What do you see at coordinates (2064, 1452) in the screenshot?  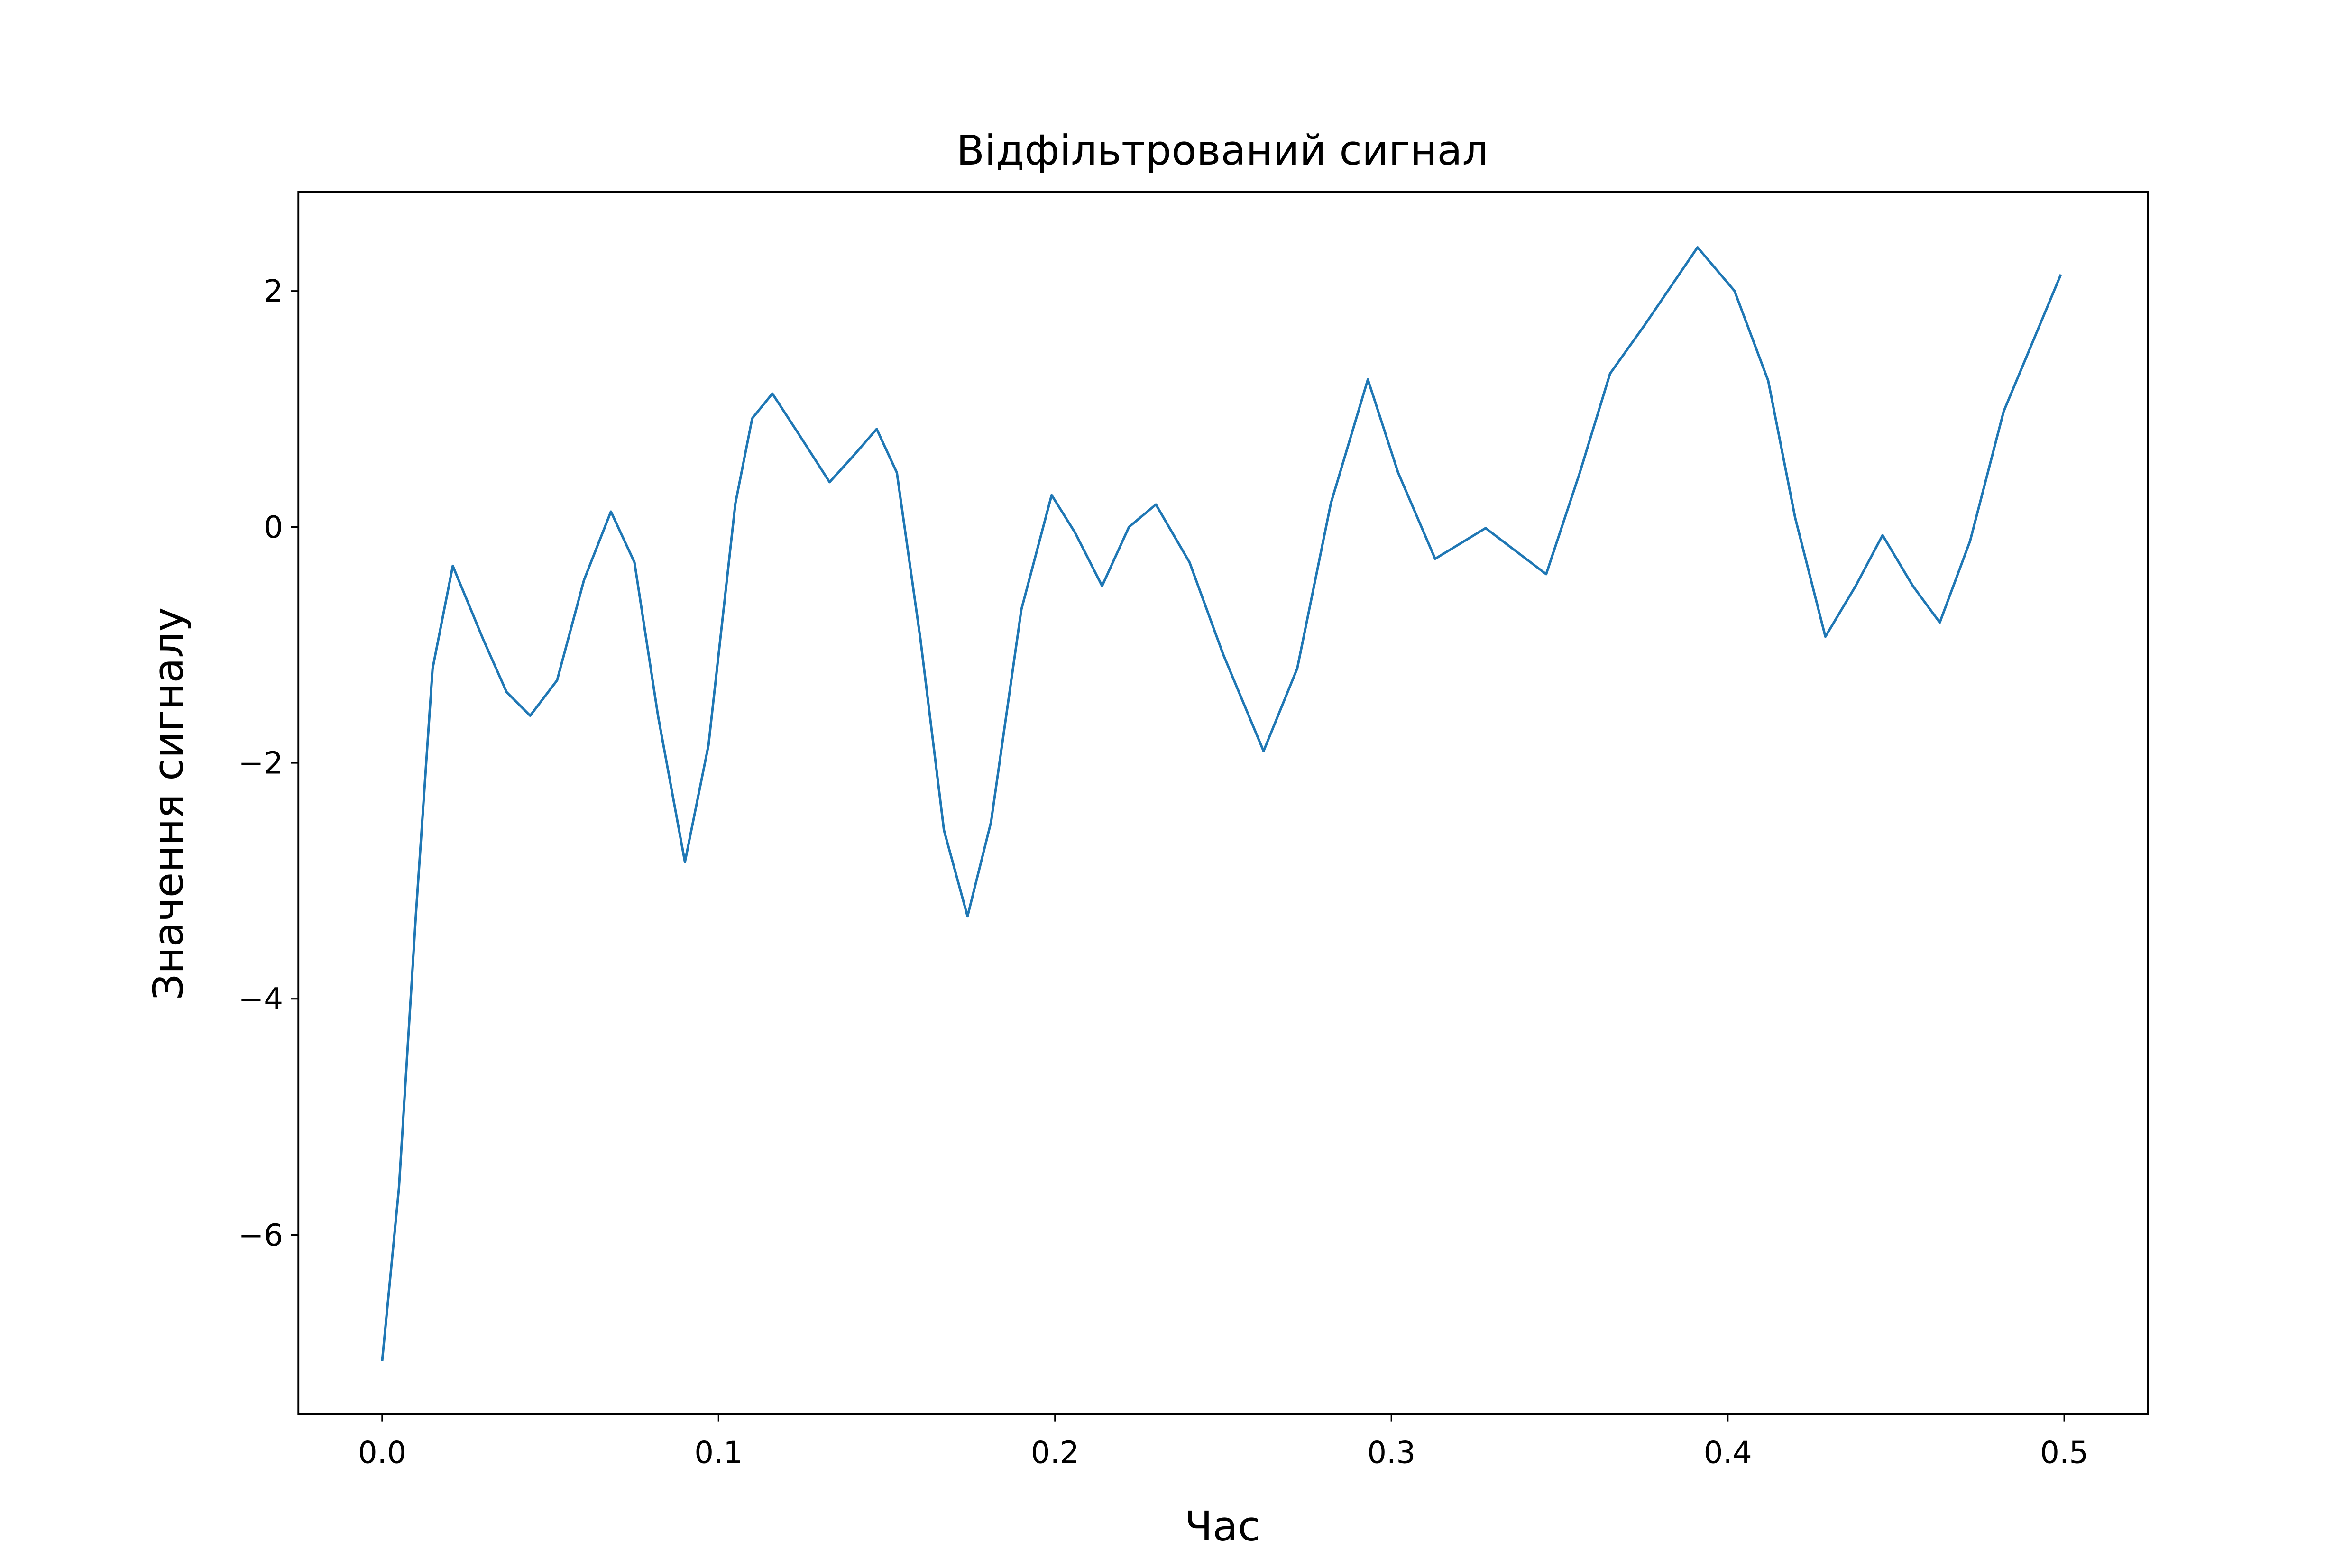 I see `x-tick-label: 0.5` at bounding box center [2064, 1452].